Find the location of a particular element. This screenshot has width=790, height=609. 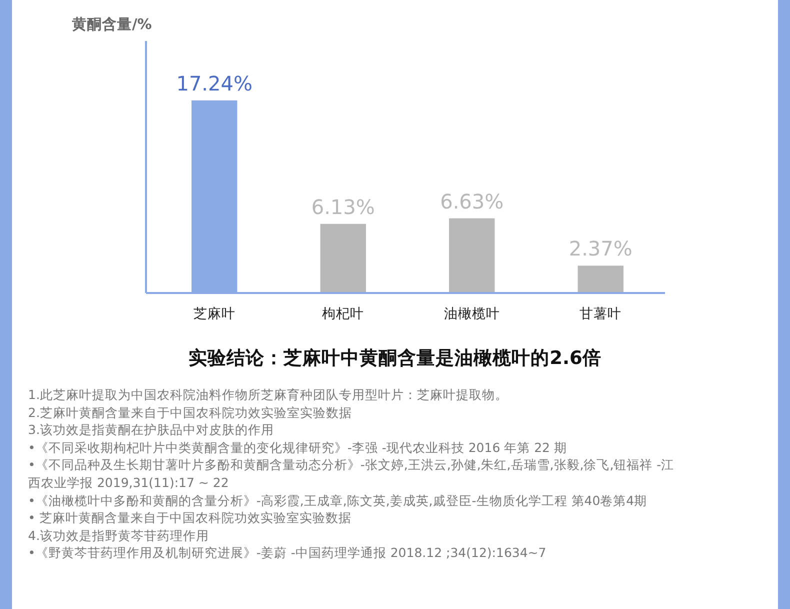

text: •《油橄榄叶中多酚和黄酮的含量分析》-高彩霞,王成章,陈文英,姜成英,戚登臣-生物质化学工程 第40卷第4期 is located at coordinates (338, 501).